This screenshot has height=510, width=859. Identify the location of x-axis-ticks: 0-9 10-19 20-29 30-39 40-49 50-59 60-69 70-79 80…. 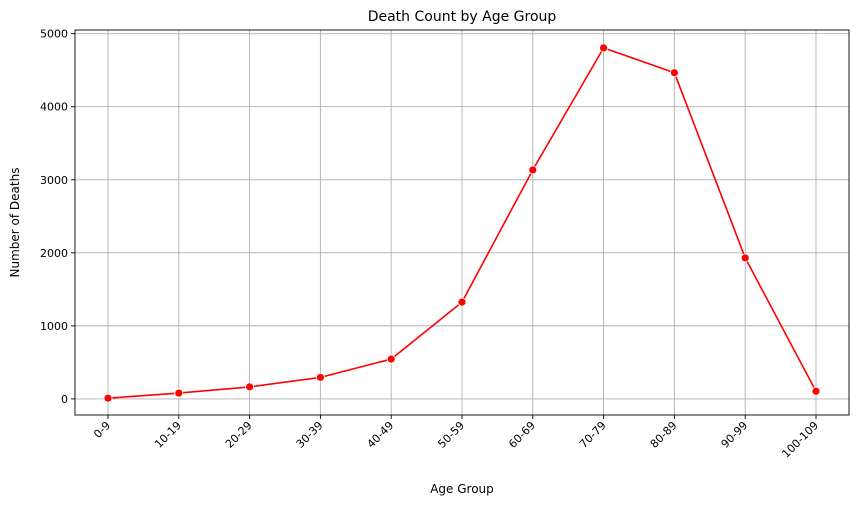
(456, 438).